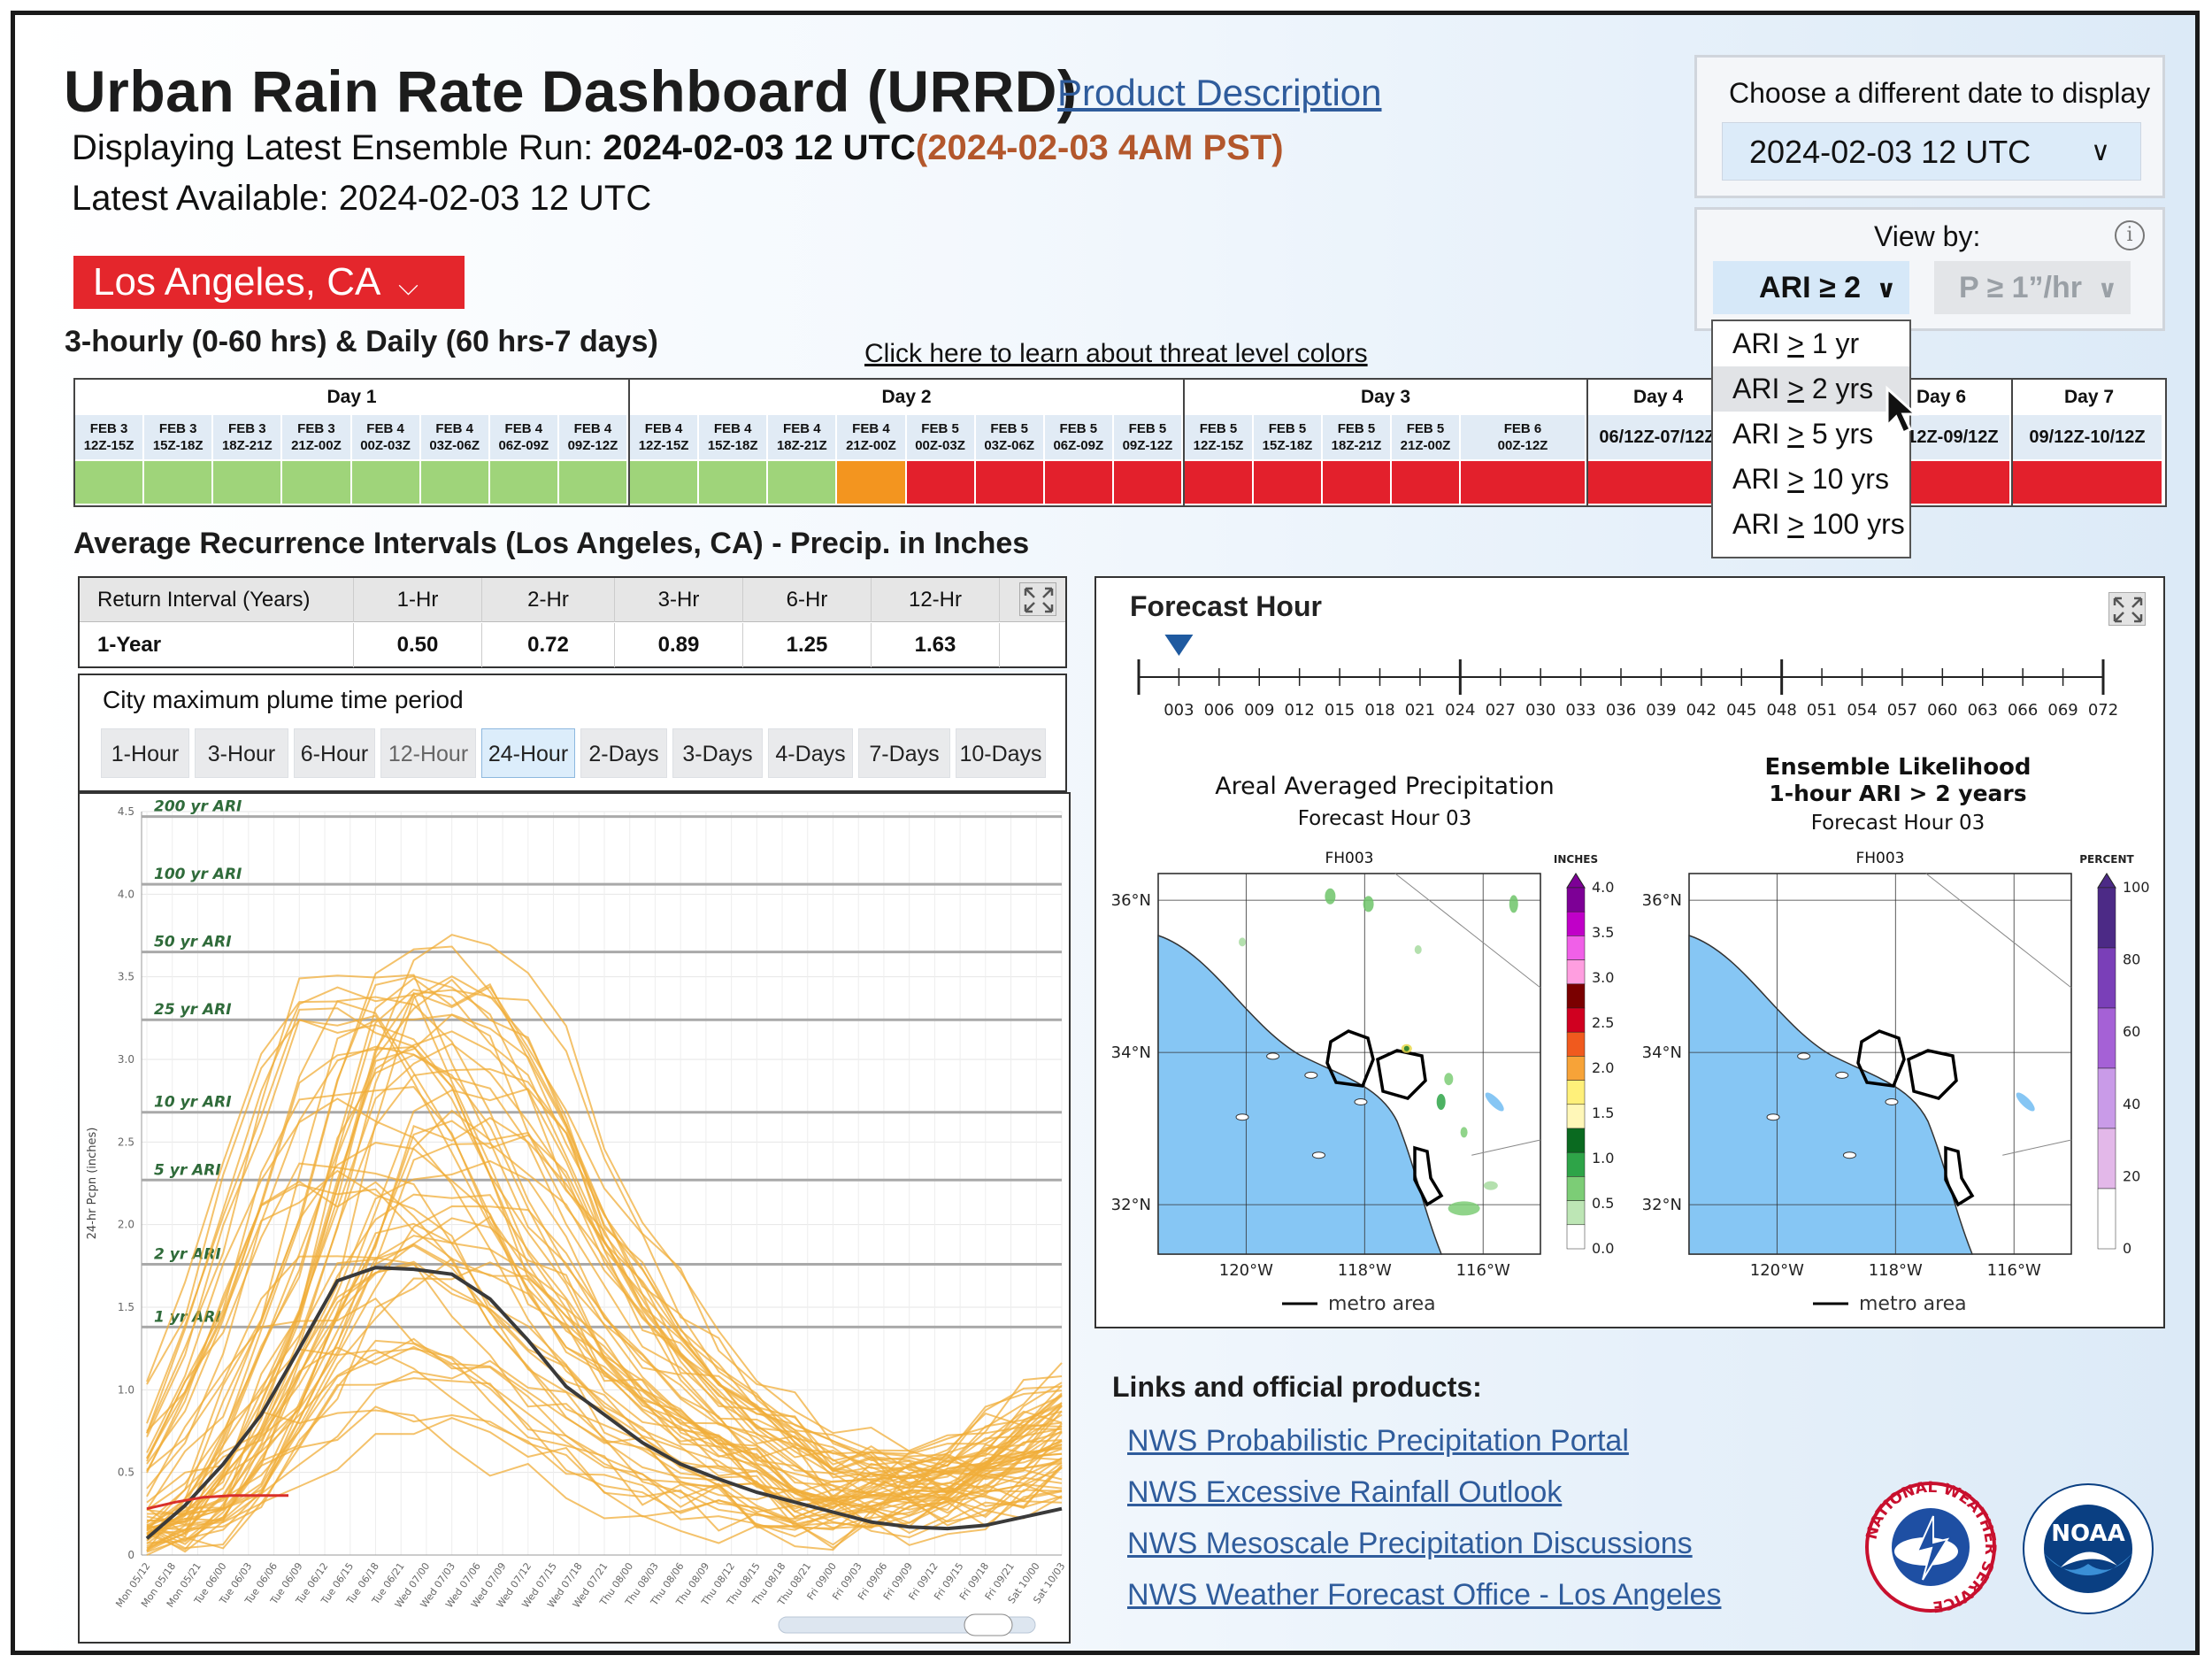 The image size is (2212, 1663). I want to click on ari-menu-item: ARI > 1 yr, so click(1811, 343).